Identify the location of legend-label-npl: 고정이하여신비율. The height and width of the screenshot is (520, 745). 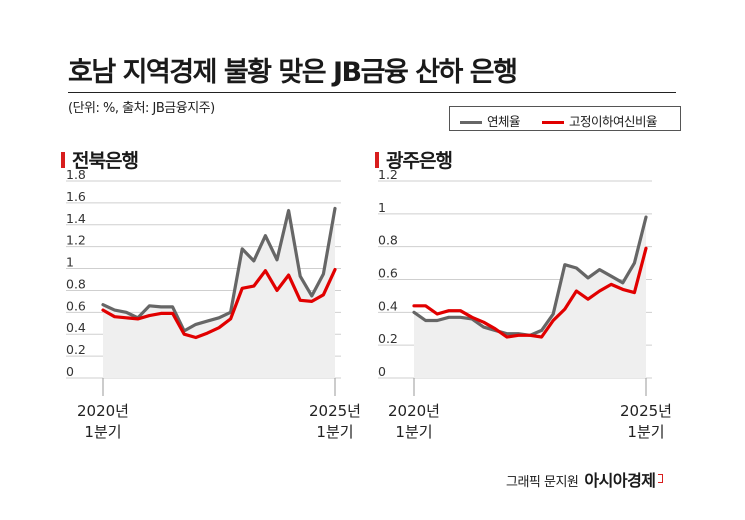
(613, 121).